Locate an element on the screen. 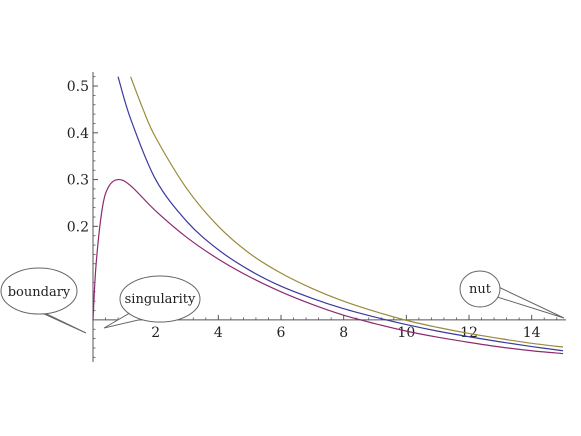  x-tick-label: 6 is located at coordinates (281, 333).